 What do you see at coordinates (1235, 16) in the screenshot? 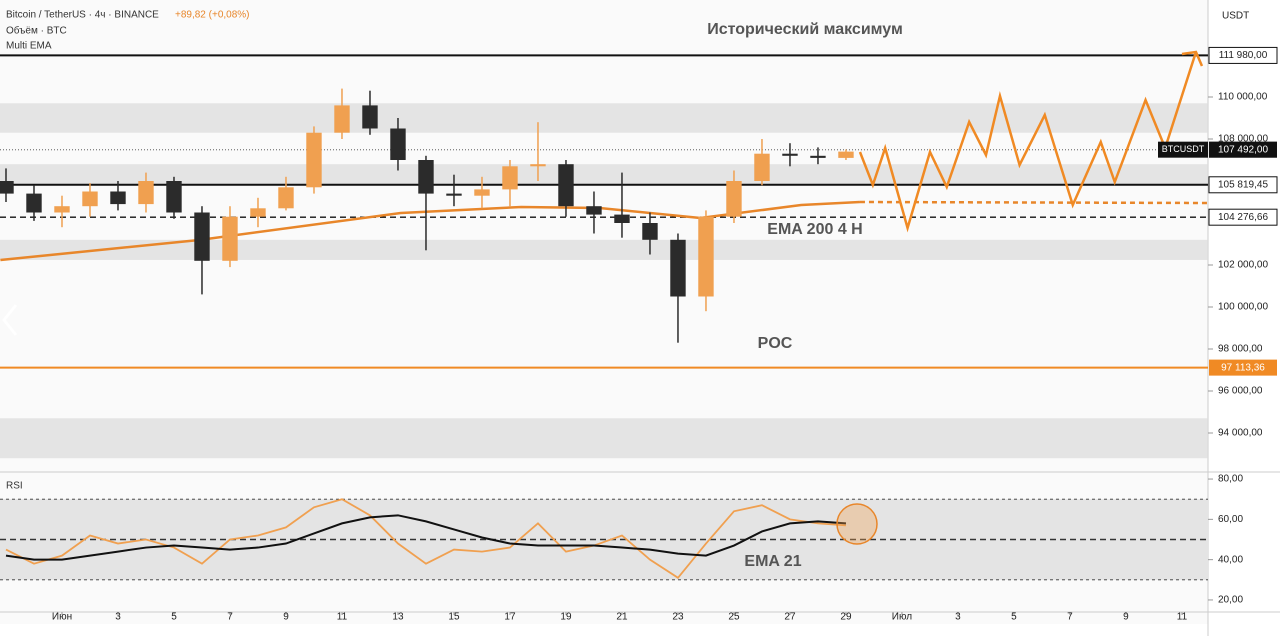
I see `currency-label: USDT` at bounding box center [1235, 16].